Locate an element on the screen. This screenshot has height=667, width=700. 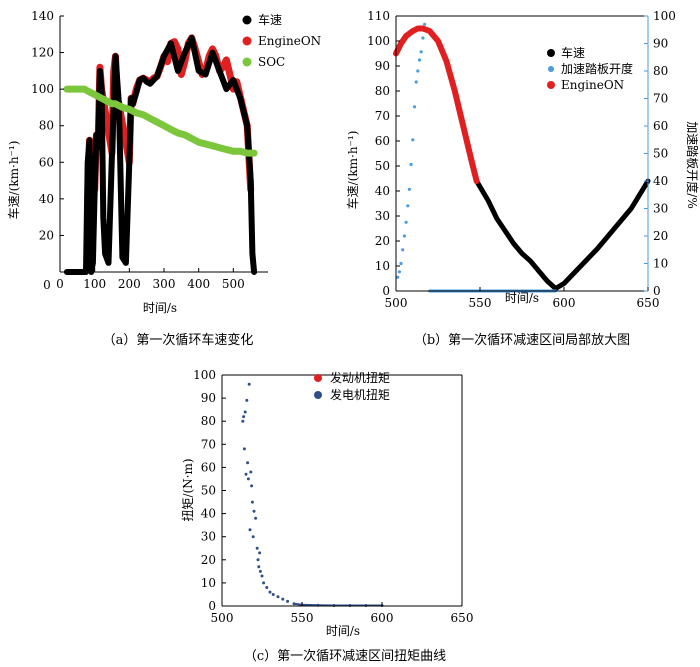
x-tick-label: 300 is located at coordinates (164, 284).